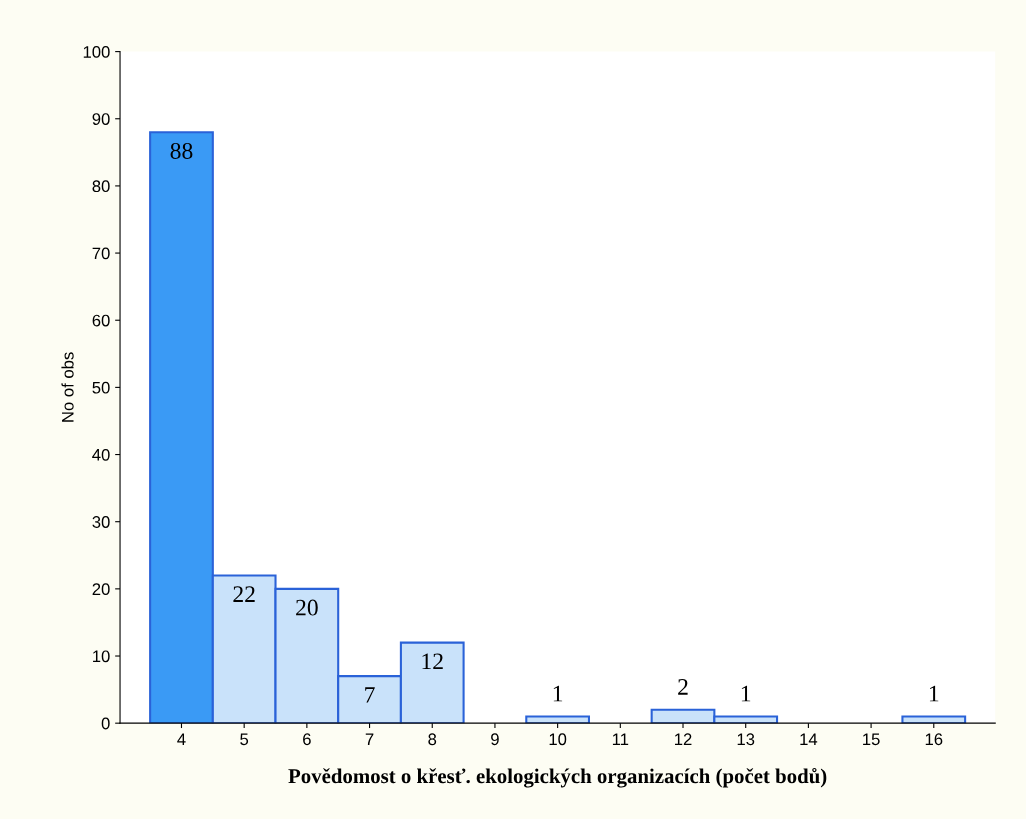  Describe the element at coordinates (244, 594) in the screenshot. I see `data-label: 22` at that location.